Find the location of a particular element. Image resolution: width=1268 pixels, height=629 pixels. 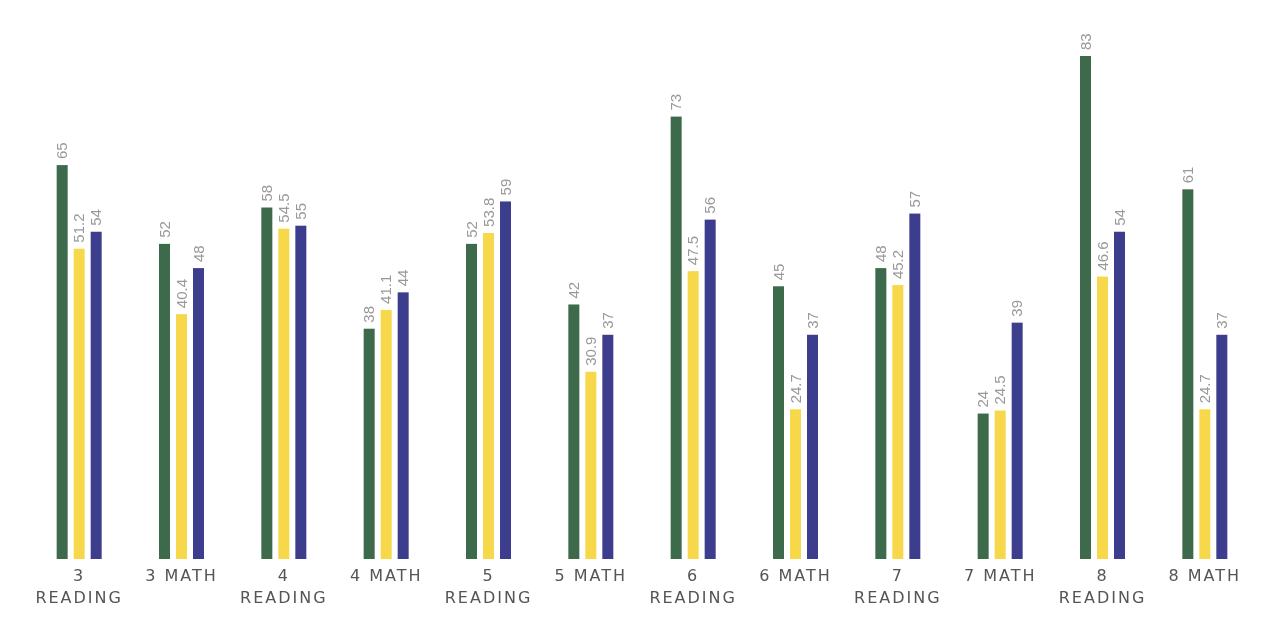

data-label: 47.5 is located at coordinates (693, 250).